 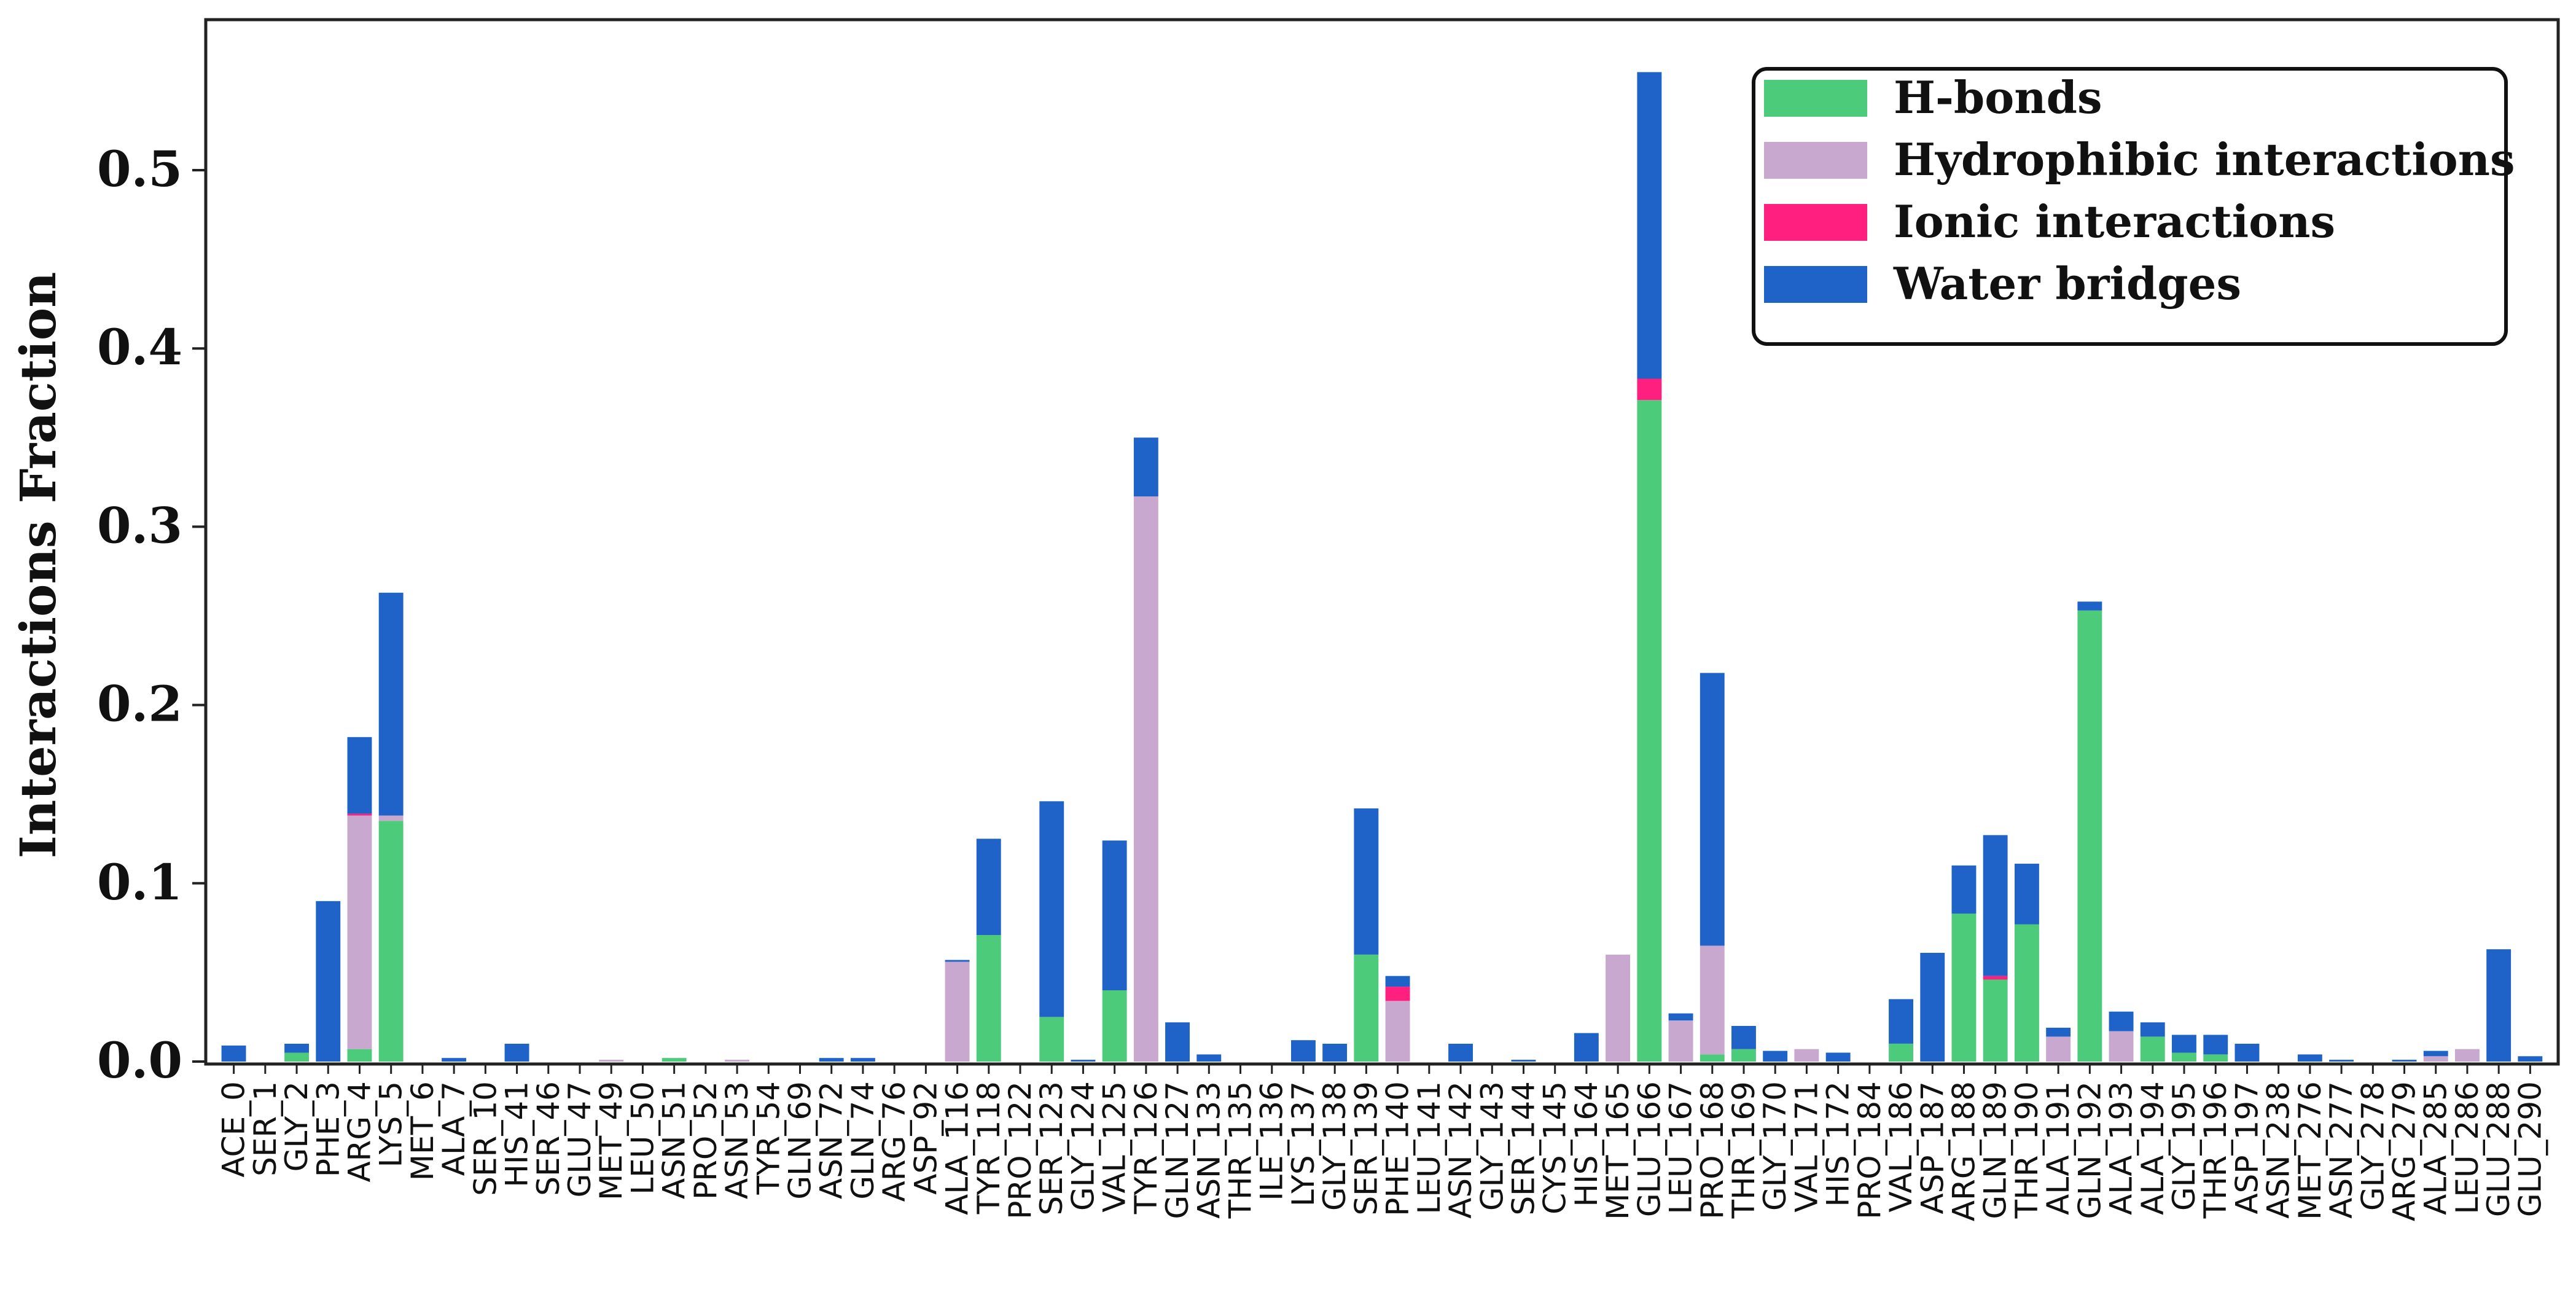 What do you see at coordinates (2058, 1148) in the screenshot?
I see `x-tick-label: ALA_191` at bounding box center [2058, 1148].